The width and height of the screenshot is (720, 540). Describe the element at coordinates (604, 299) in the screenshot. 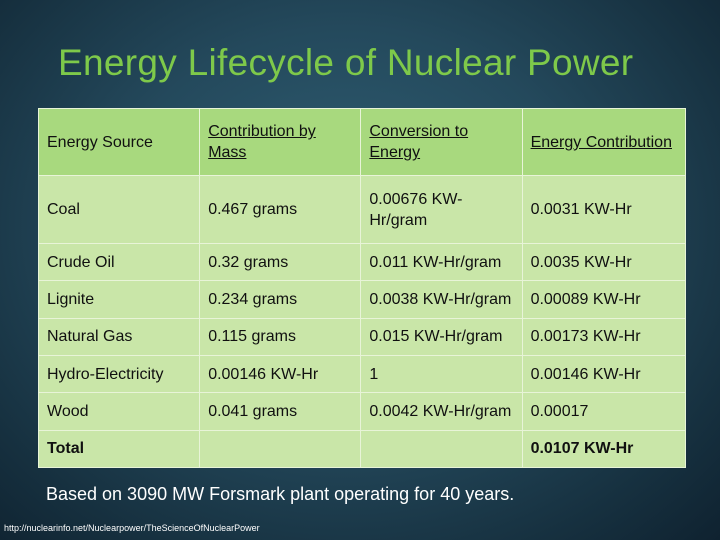

I see `cell-contribution: 0.00089 KW-Hr` at that location.